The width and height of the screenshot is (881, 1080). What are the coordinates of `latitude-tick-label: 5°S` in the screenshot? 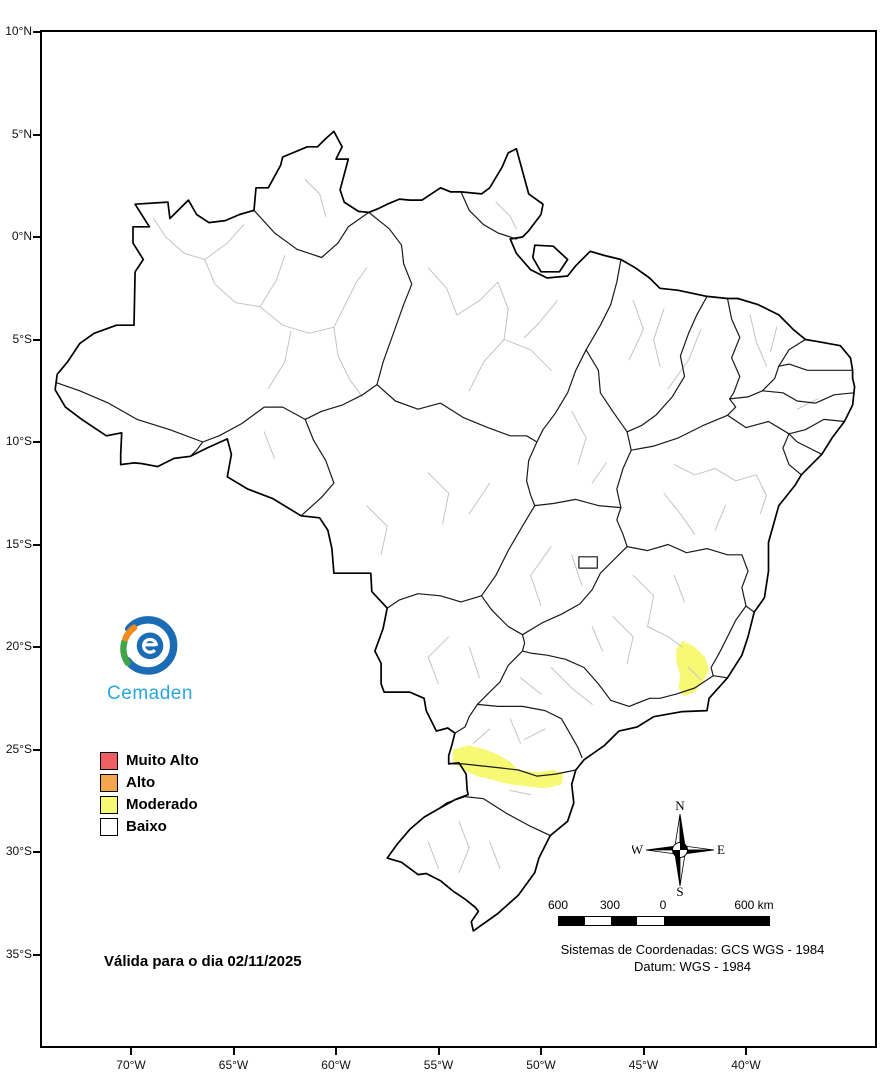 It's located at (22, 338).